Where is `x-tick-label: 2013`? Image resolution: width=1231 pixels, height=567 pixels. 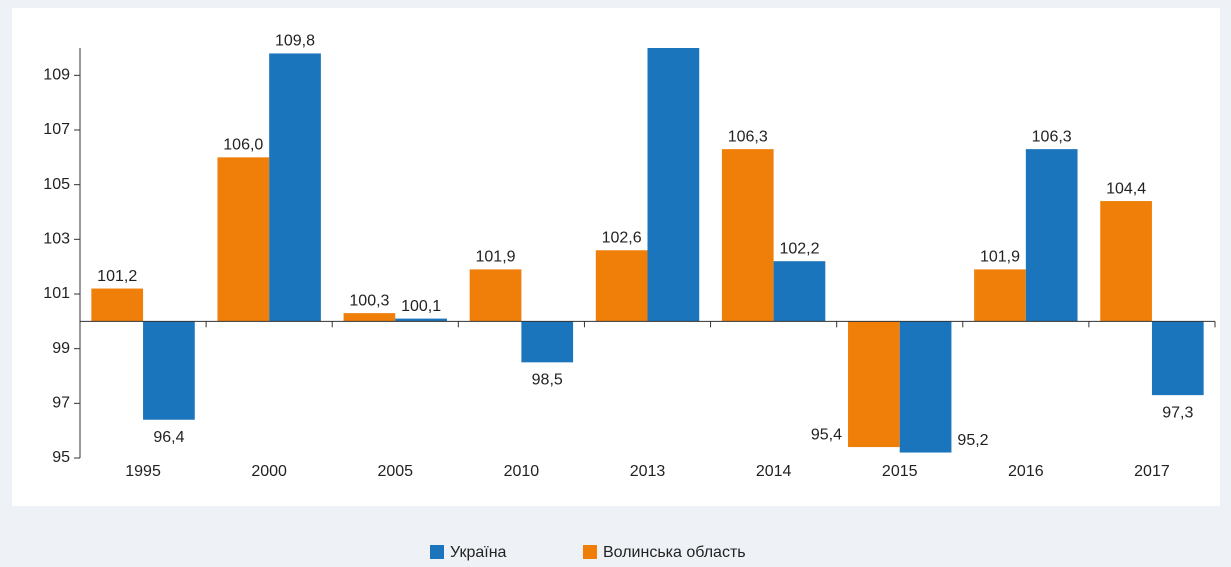
x-tick-label: 2013 is located at coordinates (648, 471).